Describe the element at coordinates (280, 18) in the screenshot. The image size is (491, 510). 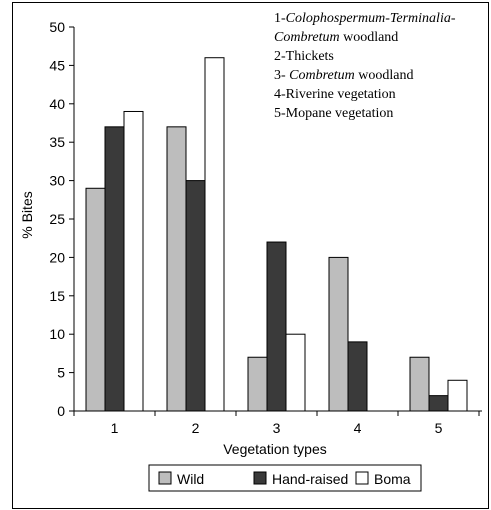
I see `key-text: 1-` at that location.